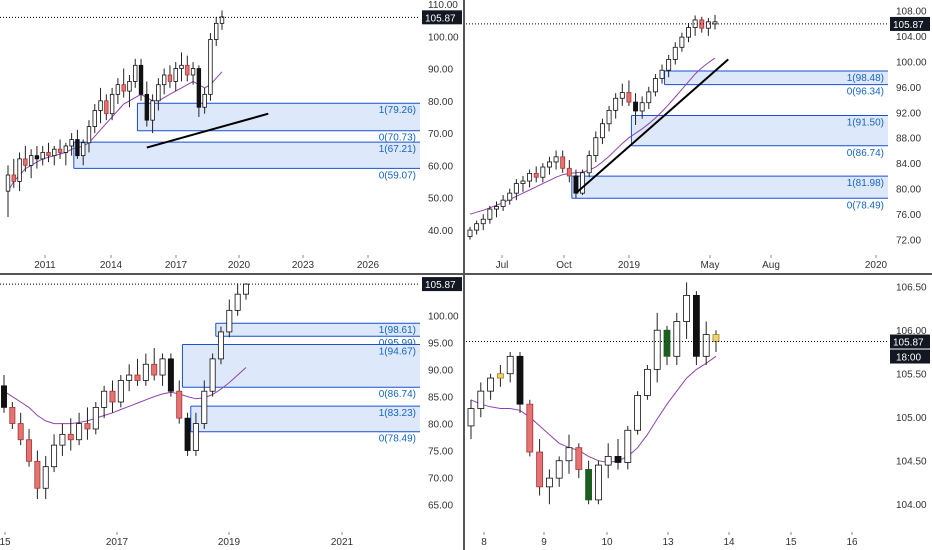  Describe the element at coordinates (911, 288) in the screenshot. I see `y-tick-label: 106.50` at that location.